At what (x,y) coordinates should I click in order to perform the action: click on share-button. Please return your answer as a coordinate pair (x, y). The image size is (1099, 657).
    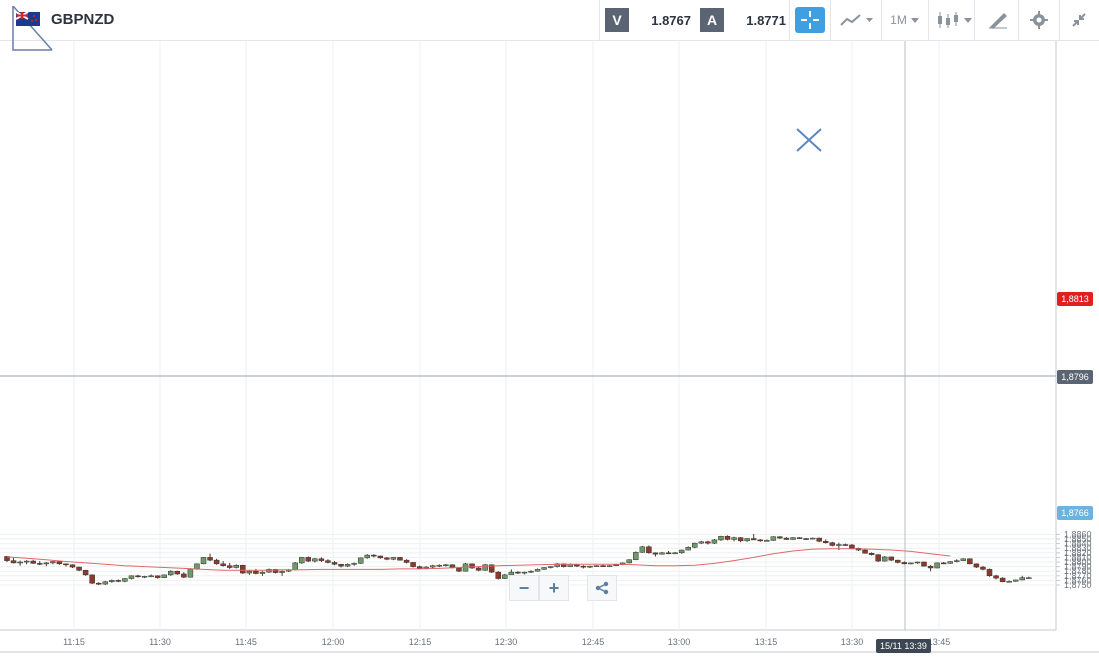
    Looking at the image, I should click on (602, 588).